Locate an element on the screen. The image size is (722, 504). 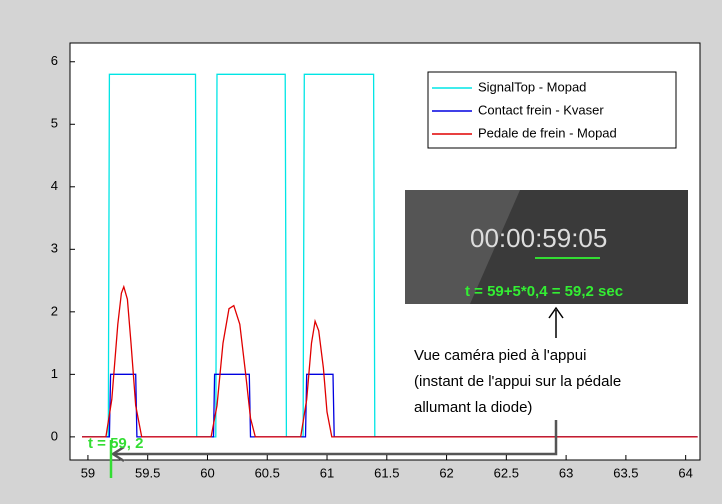
arrow-back is located at coordinates (336, 438).